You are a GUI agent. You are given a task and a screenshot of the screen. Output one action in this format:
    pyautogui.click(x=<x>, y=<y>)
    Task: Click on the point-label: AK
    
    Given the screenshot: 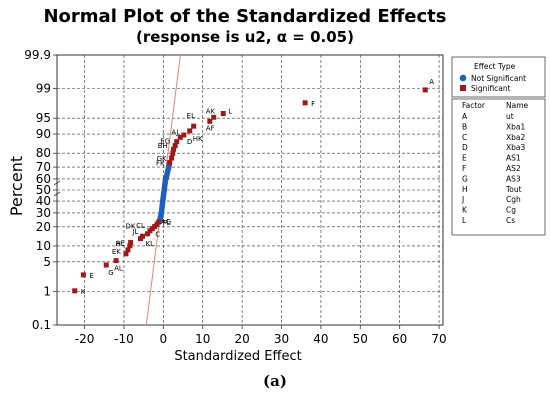 What is the action you would take?
    pyautogui.click(x=211, y=111)
    